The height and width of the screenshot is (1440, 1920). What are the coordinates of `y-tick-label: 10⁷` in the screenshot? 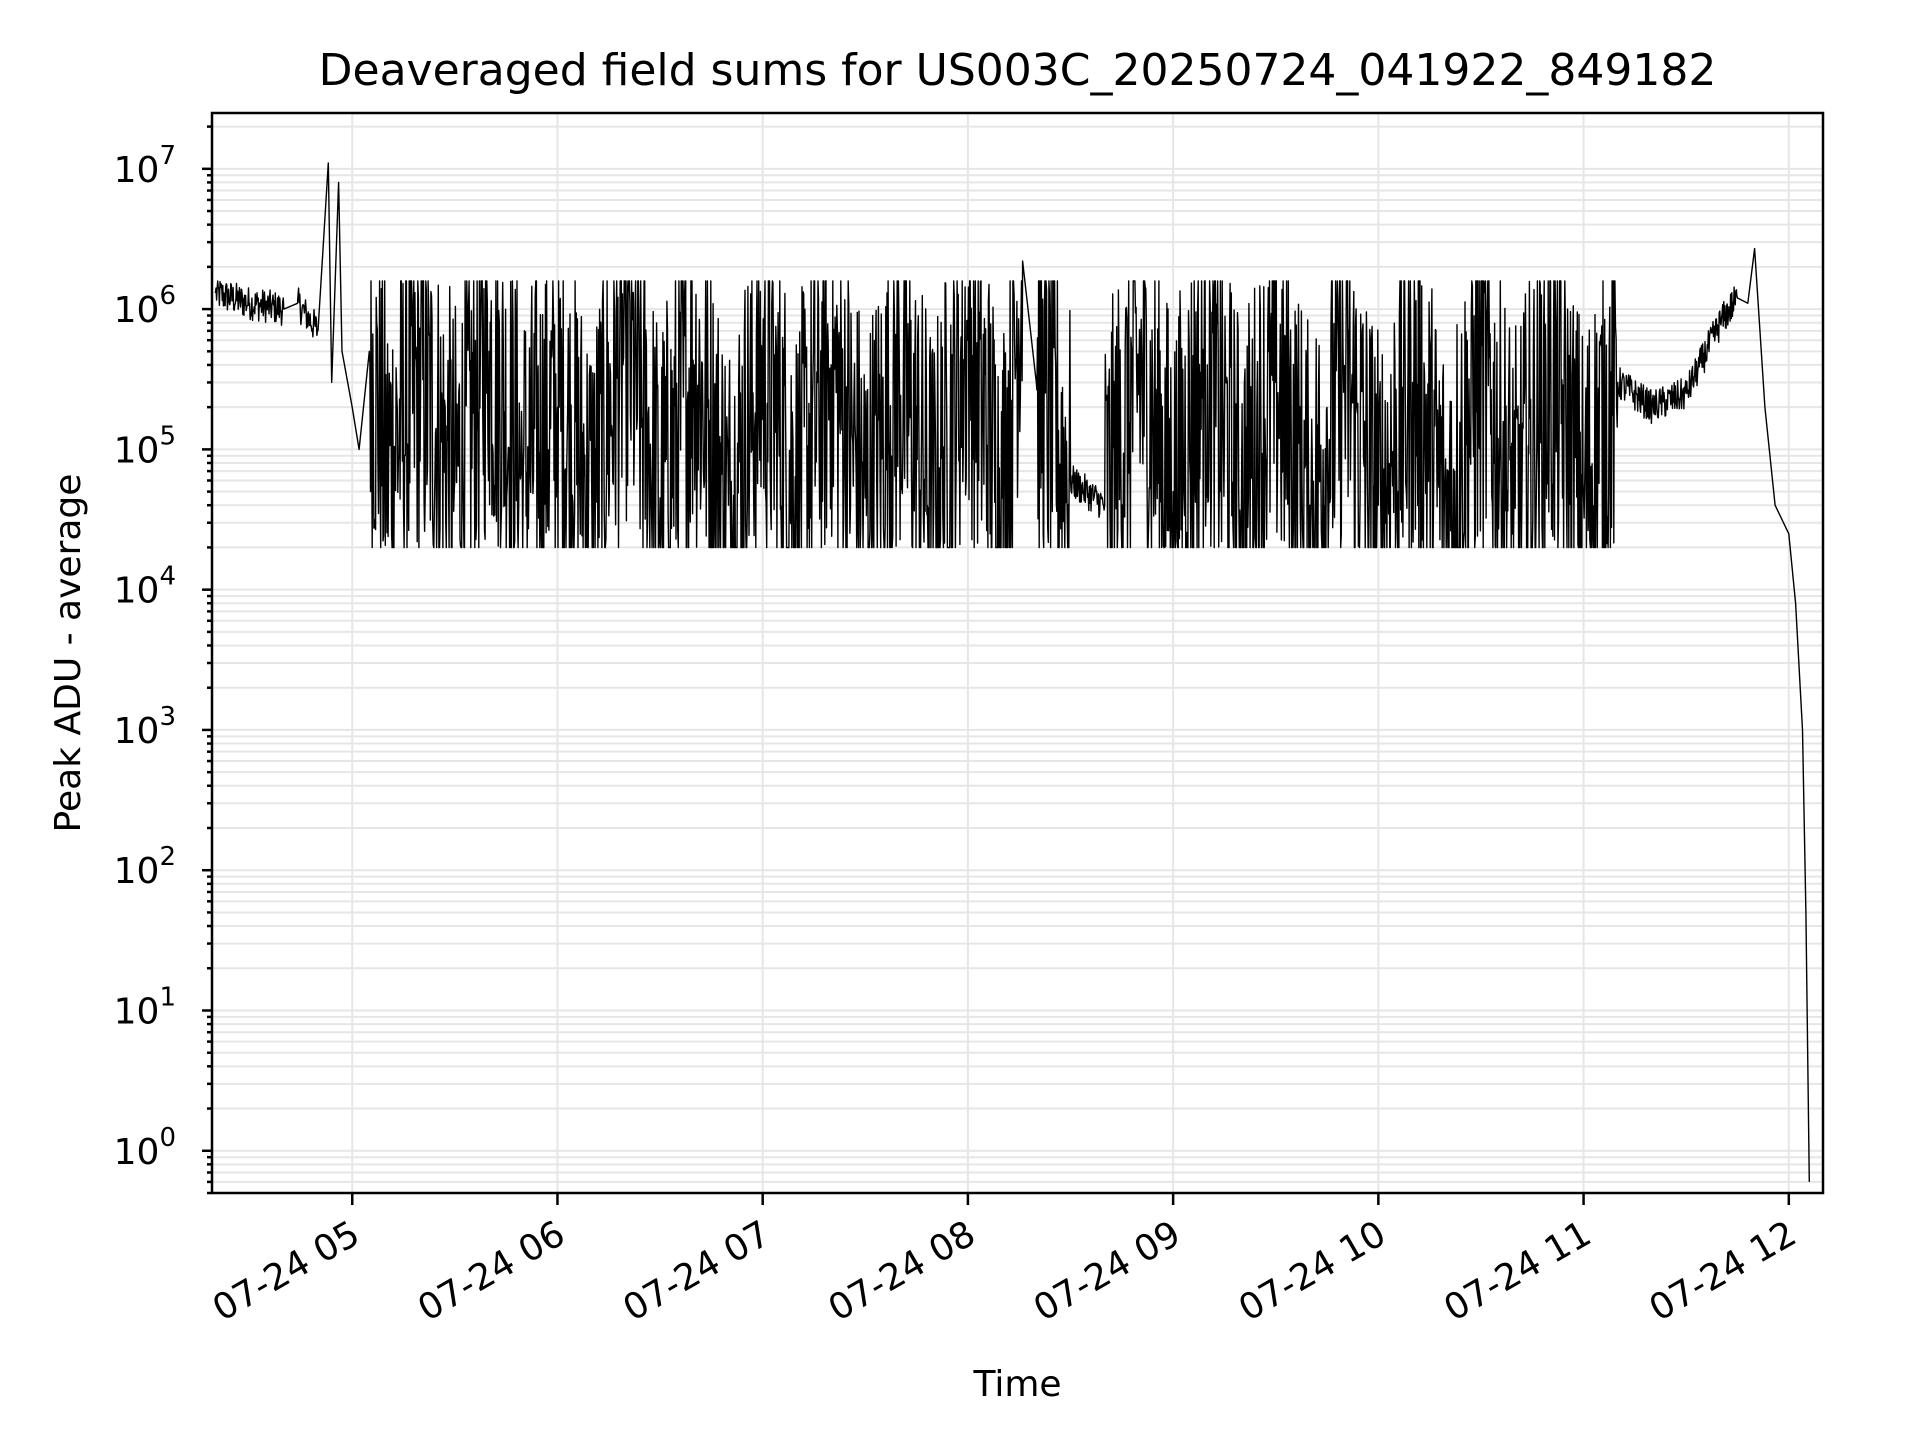 It's located at (145, 166).